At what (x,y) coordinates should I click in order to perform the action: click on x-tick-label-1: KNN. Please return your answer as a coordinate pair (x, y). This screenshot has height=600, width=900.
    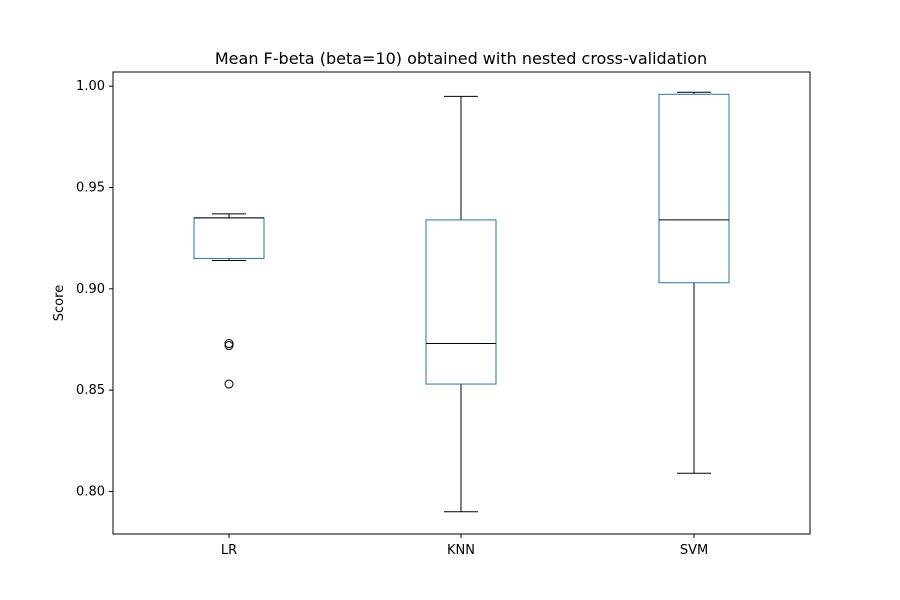
    Looking at the image, I should click on (461, 550).